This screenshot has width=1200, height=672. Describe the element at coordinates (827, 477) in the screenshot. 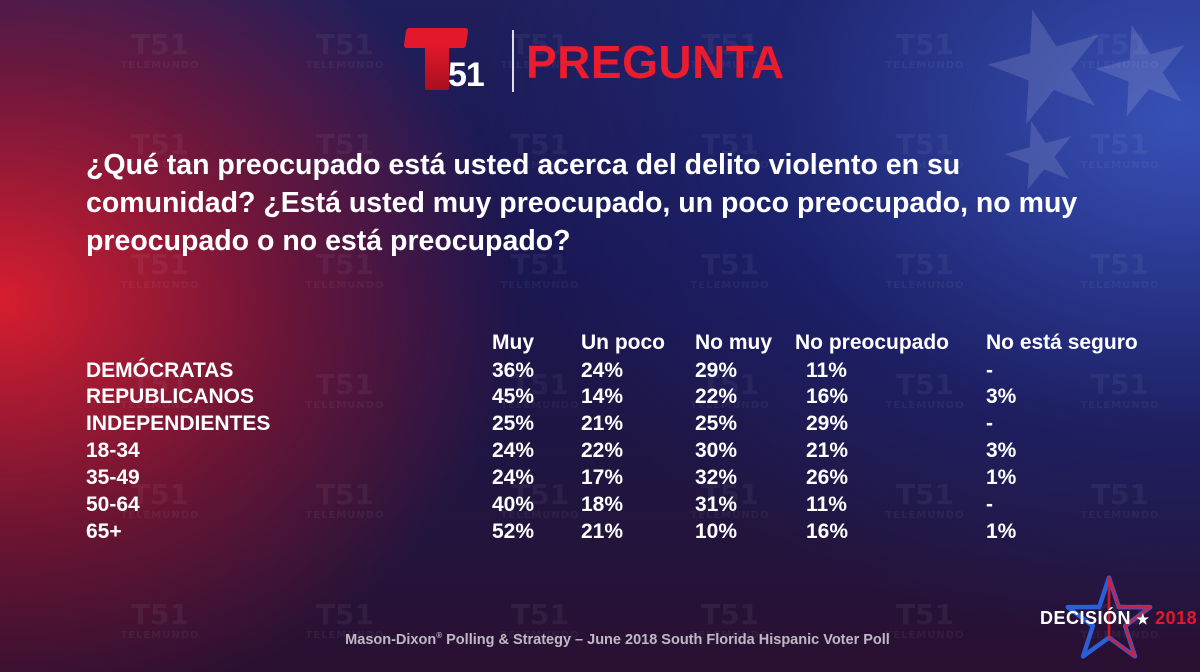

I see `table-cell: 26%` at that location.